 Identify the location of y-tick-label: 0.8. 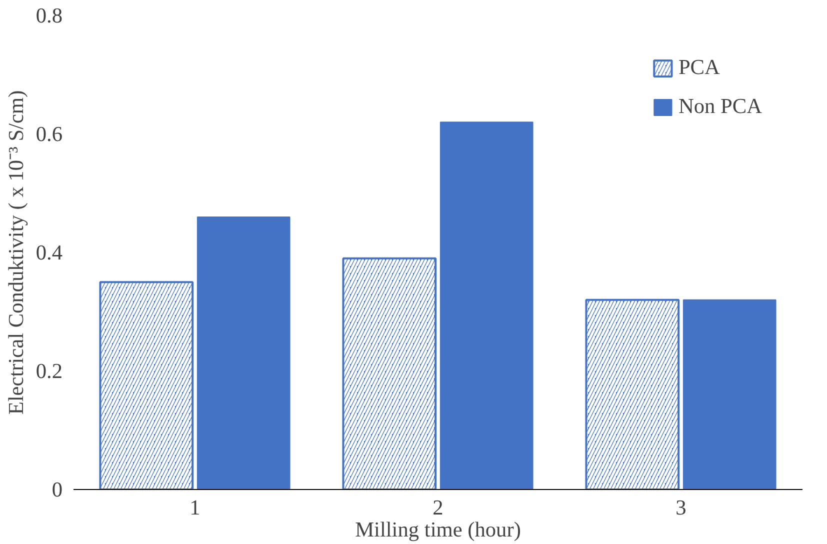
(49, 16).